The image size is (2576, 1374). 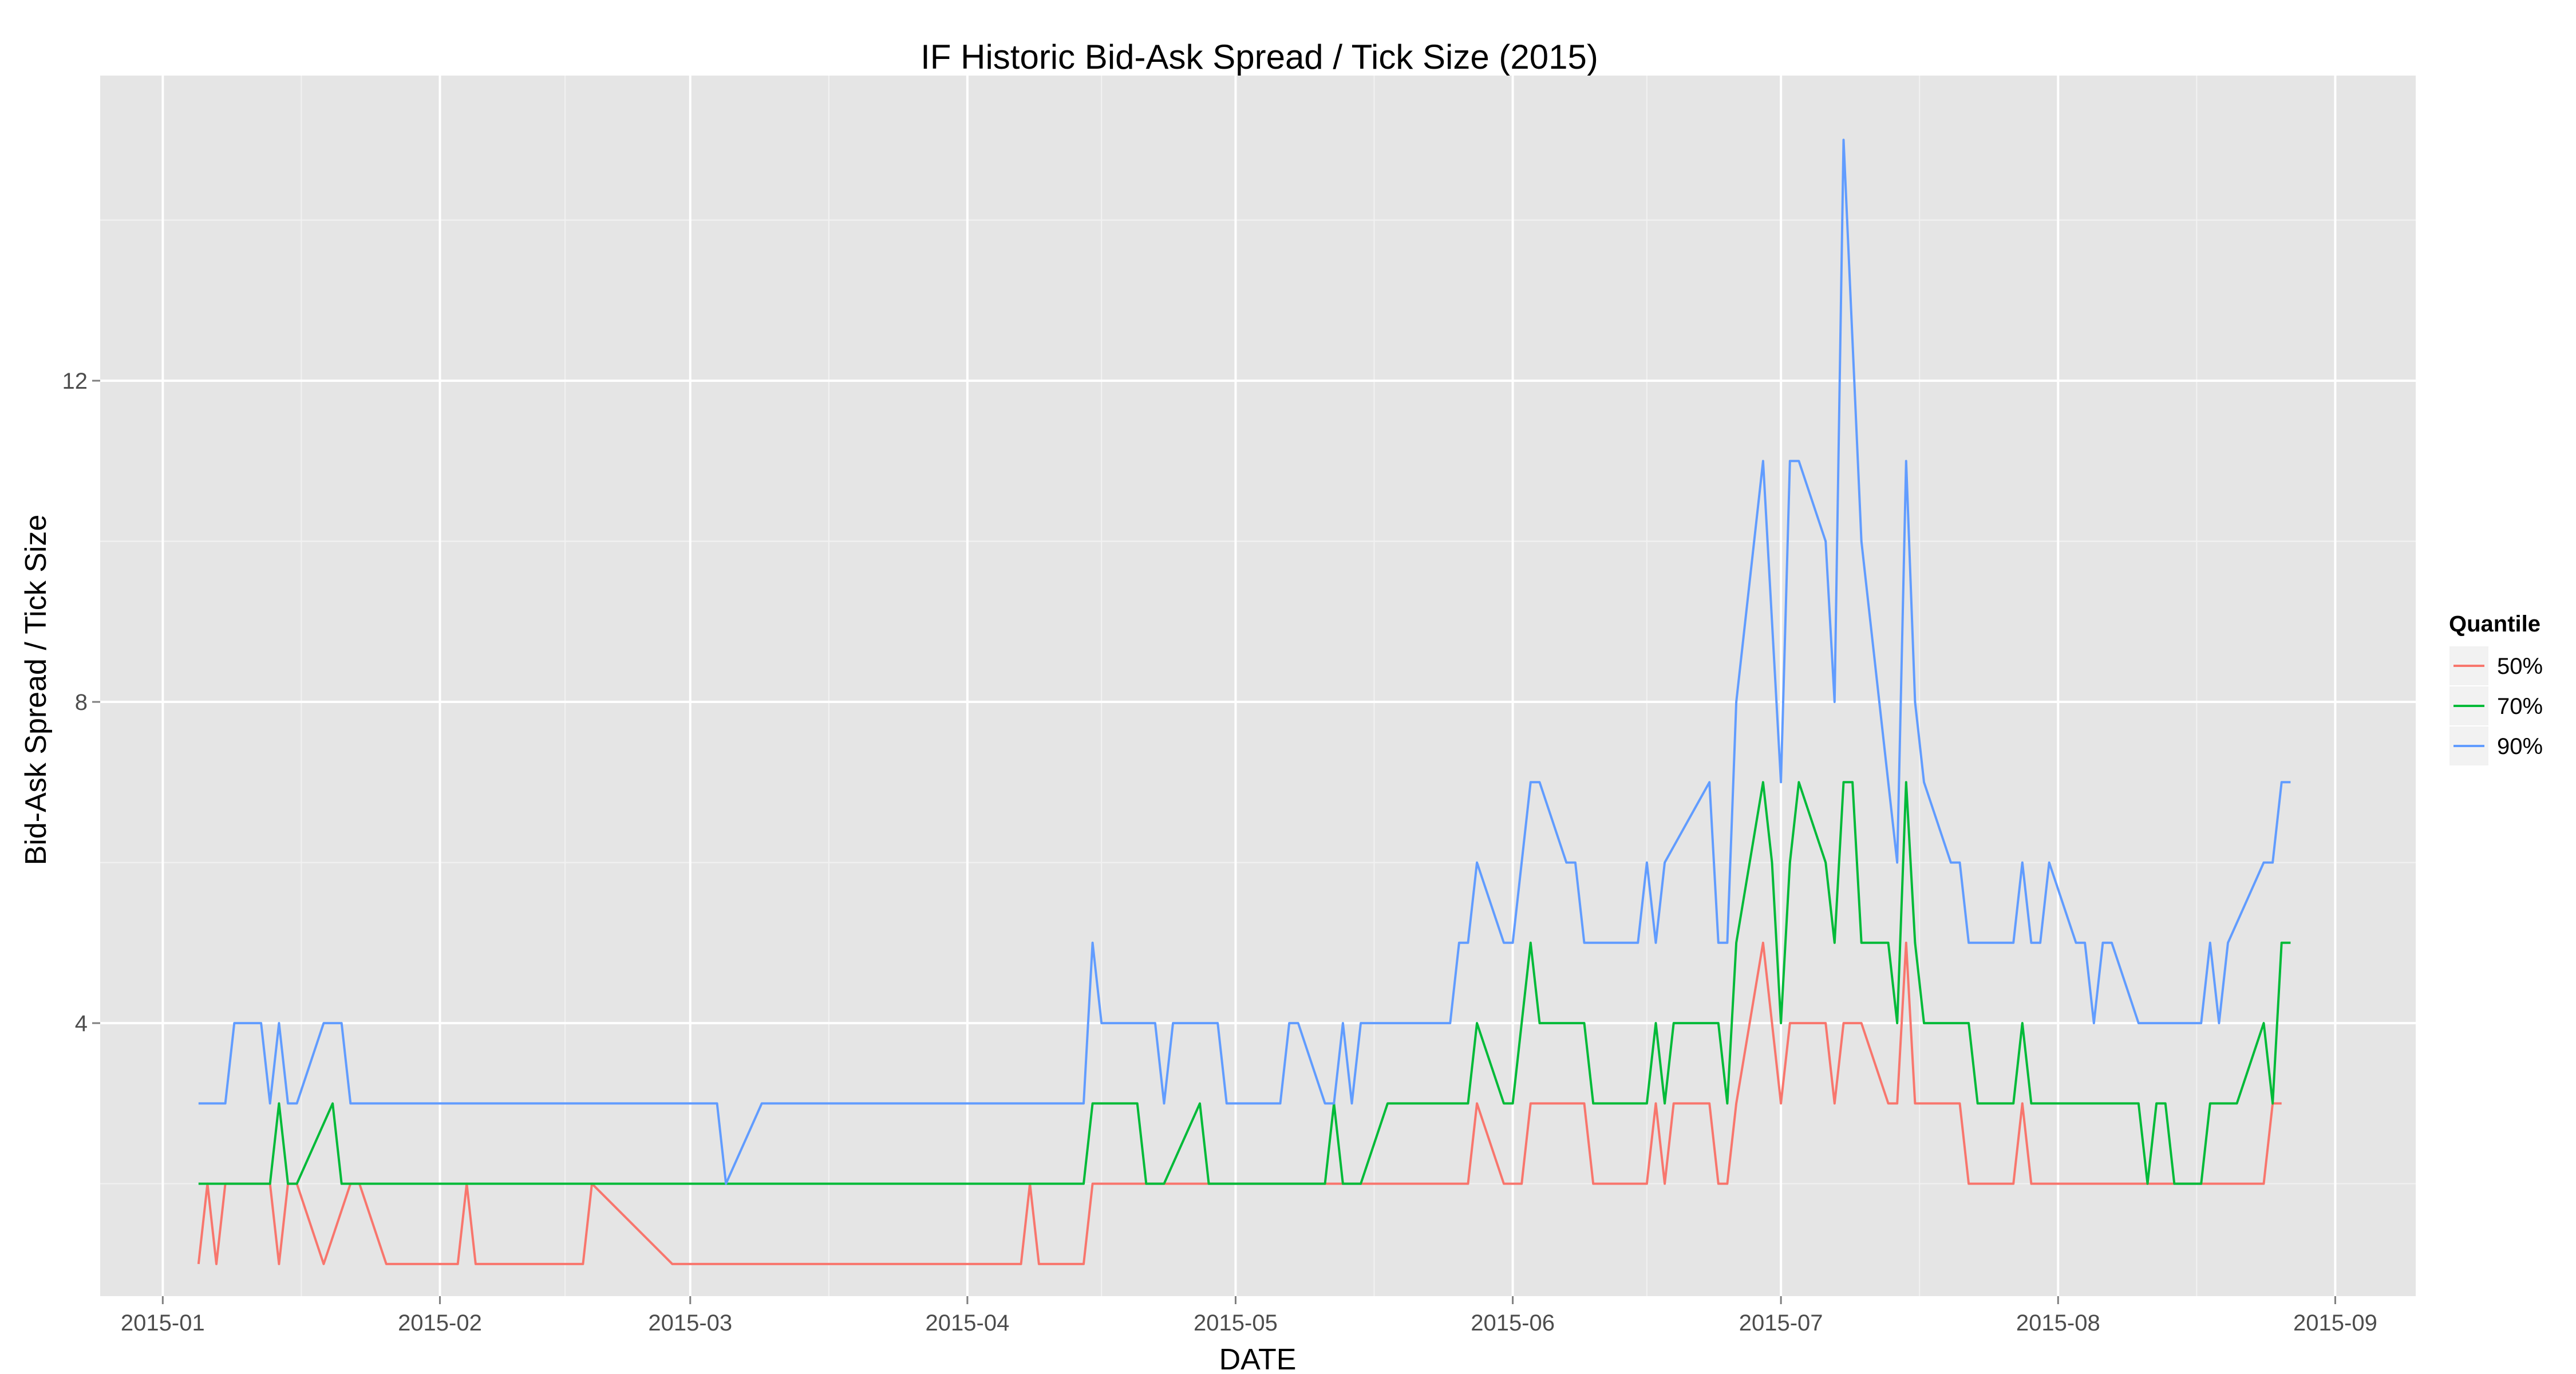 What do you see at coordinates (2495, 624) in the screenshot?
I see `legend-title: Quantile` at bounding box center [2495, 624].